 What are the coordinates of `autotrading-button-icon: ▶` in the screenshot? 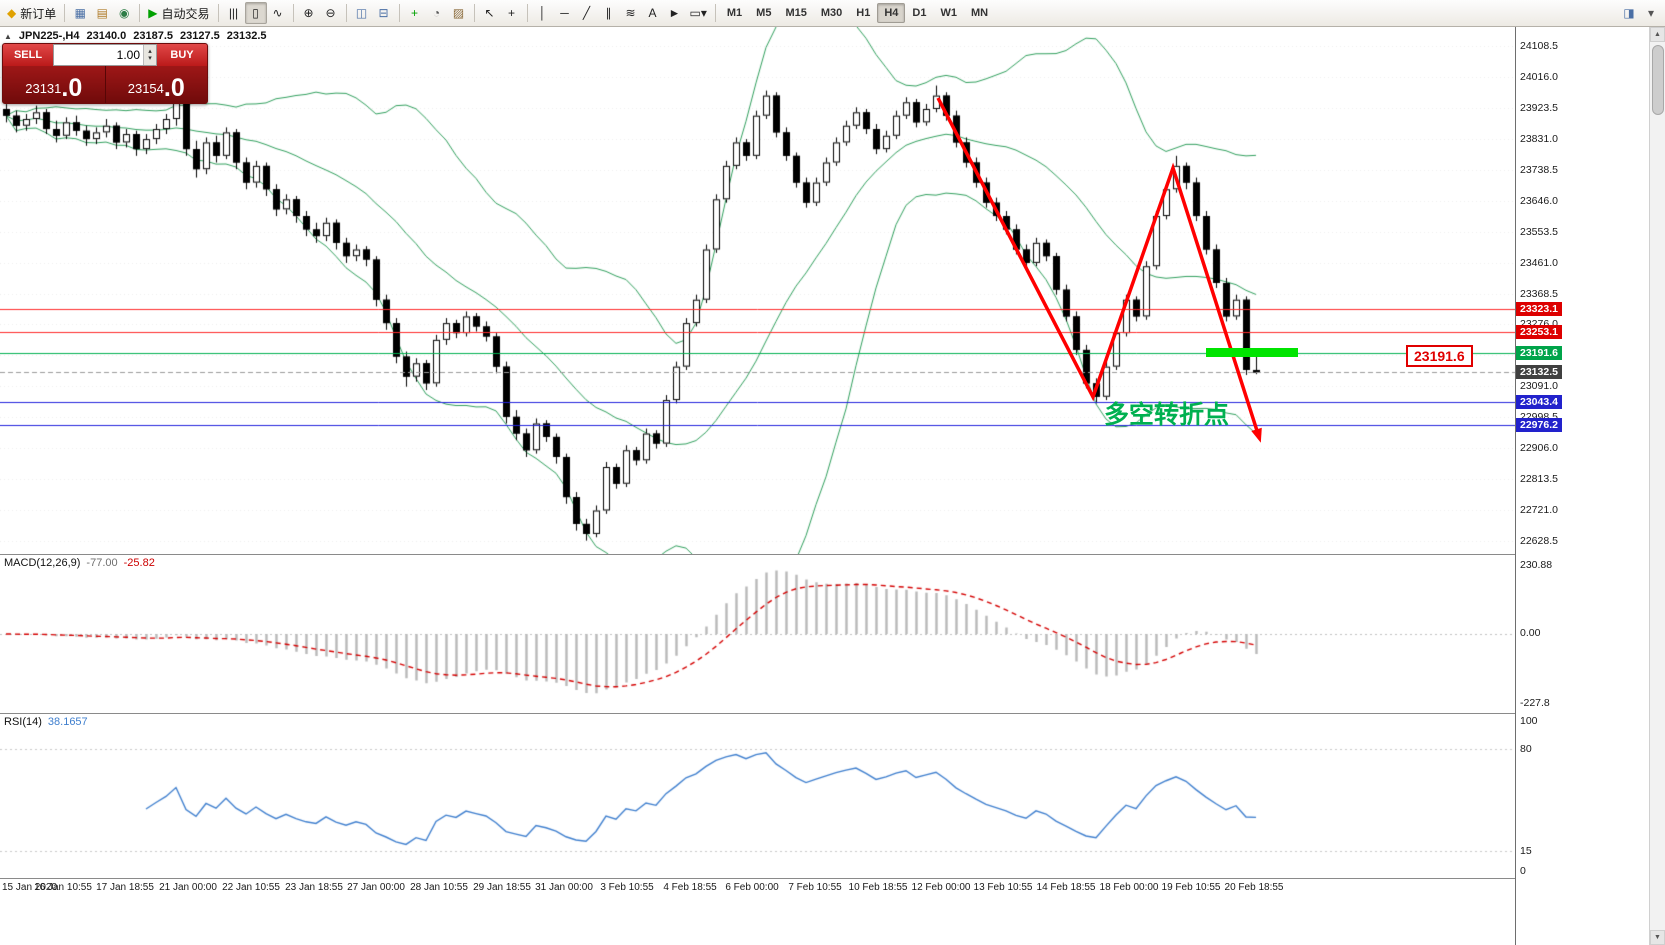 It's located at (153, 13).